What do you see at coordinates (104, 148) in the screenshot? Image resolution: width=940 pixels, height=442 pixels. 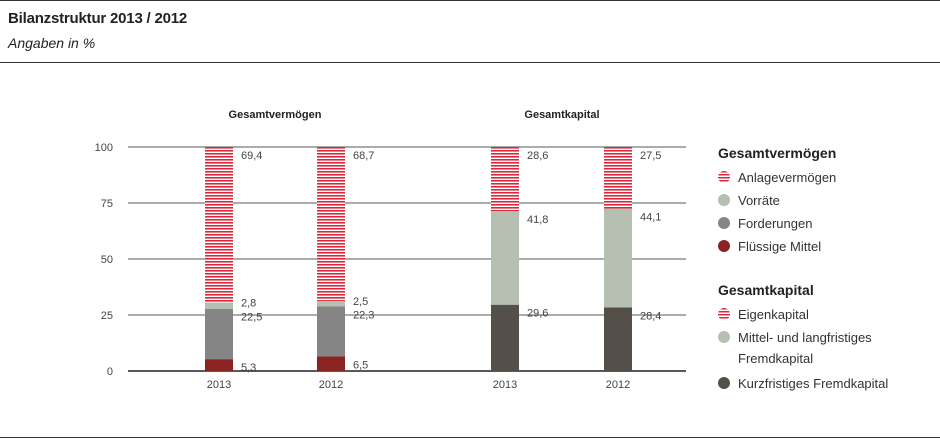 I see `y-tick-label: 100` at bounding box center [104, 148].